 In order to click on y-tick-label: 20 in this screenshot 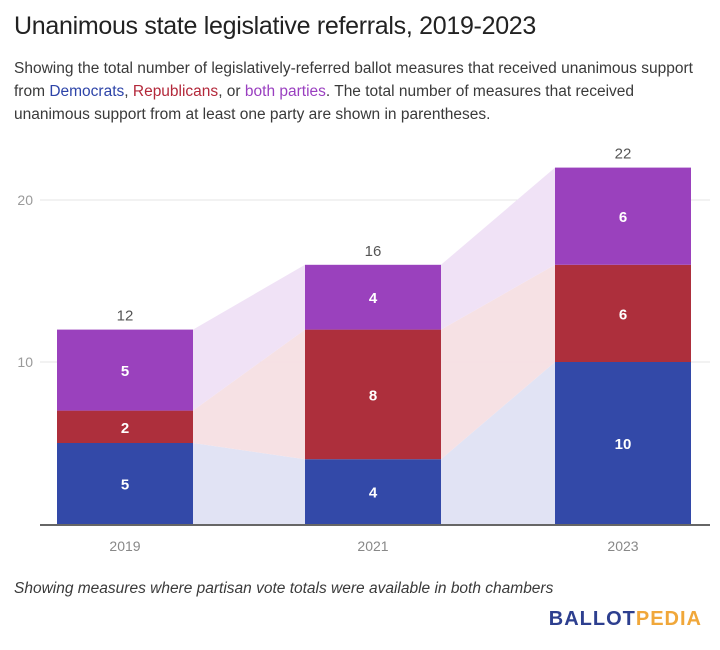, I will do `click(25, 200)`.